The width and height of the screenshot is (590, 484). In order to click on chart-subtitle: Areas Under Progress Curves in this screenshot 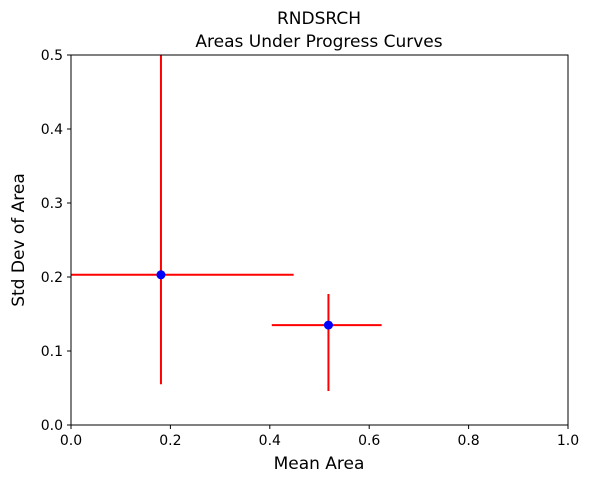, I will do `click(318, 42)`.